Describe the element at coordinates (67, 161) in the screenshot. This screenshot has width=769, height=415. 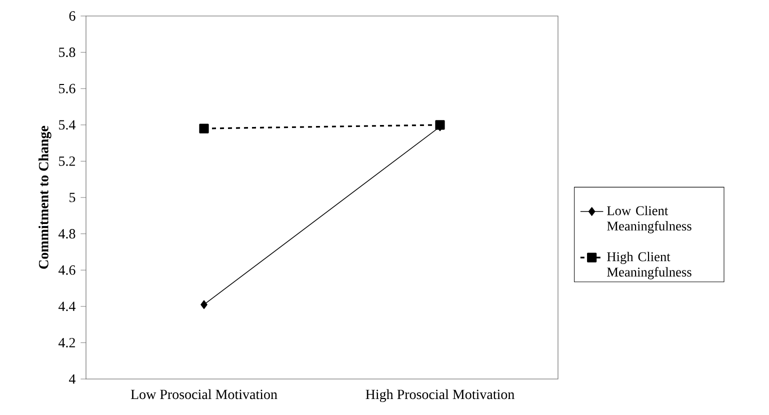
I see `y-tick-label: 5.2` at that location.